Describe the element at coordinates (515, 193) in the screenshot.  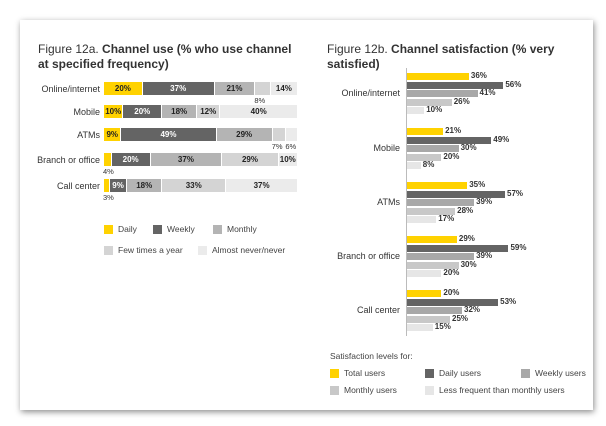
I see `chart-b-data-label: 57%` at that location.